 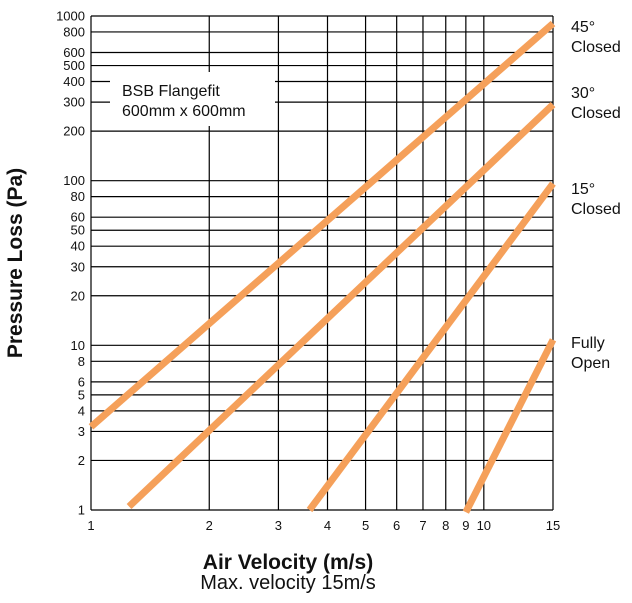 I want to click on y-tick-label: 800, so click(x=74, y=31).